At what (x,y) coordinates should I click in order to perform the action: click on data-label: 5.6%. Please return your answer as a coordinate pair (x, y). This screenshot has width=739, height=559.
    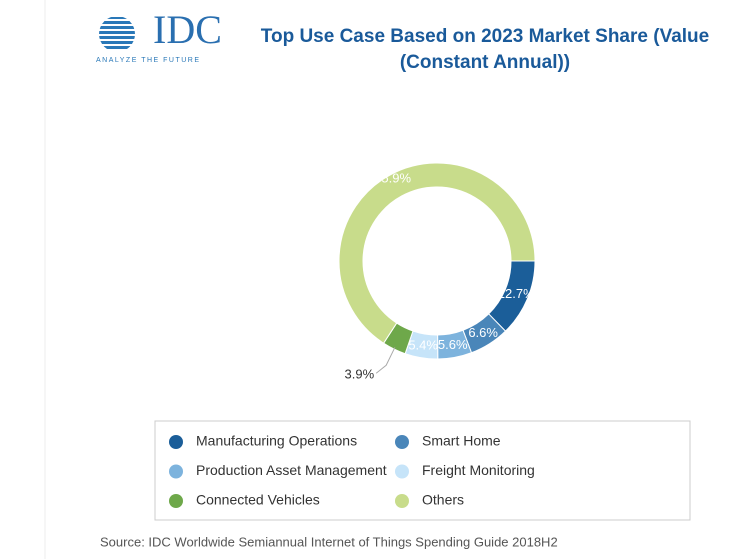
    Looking at the image, I should click on (453, 344).